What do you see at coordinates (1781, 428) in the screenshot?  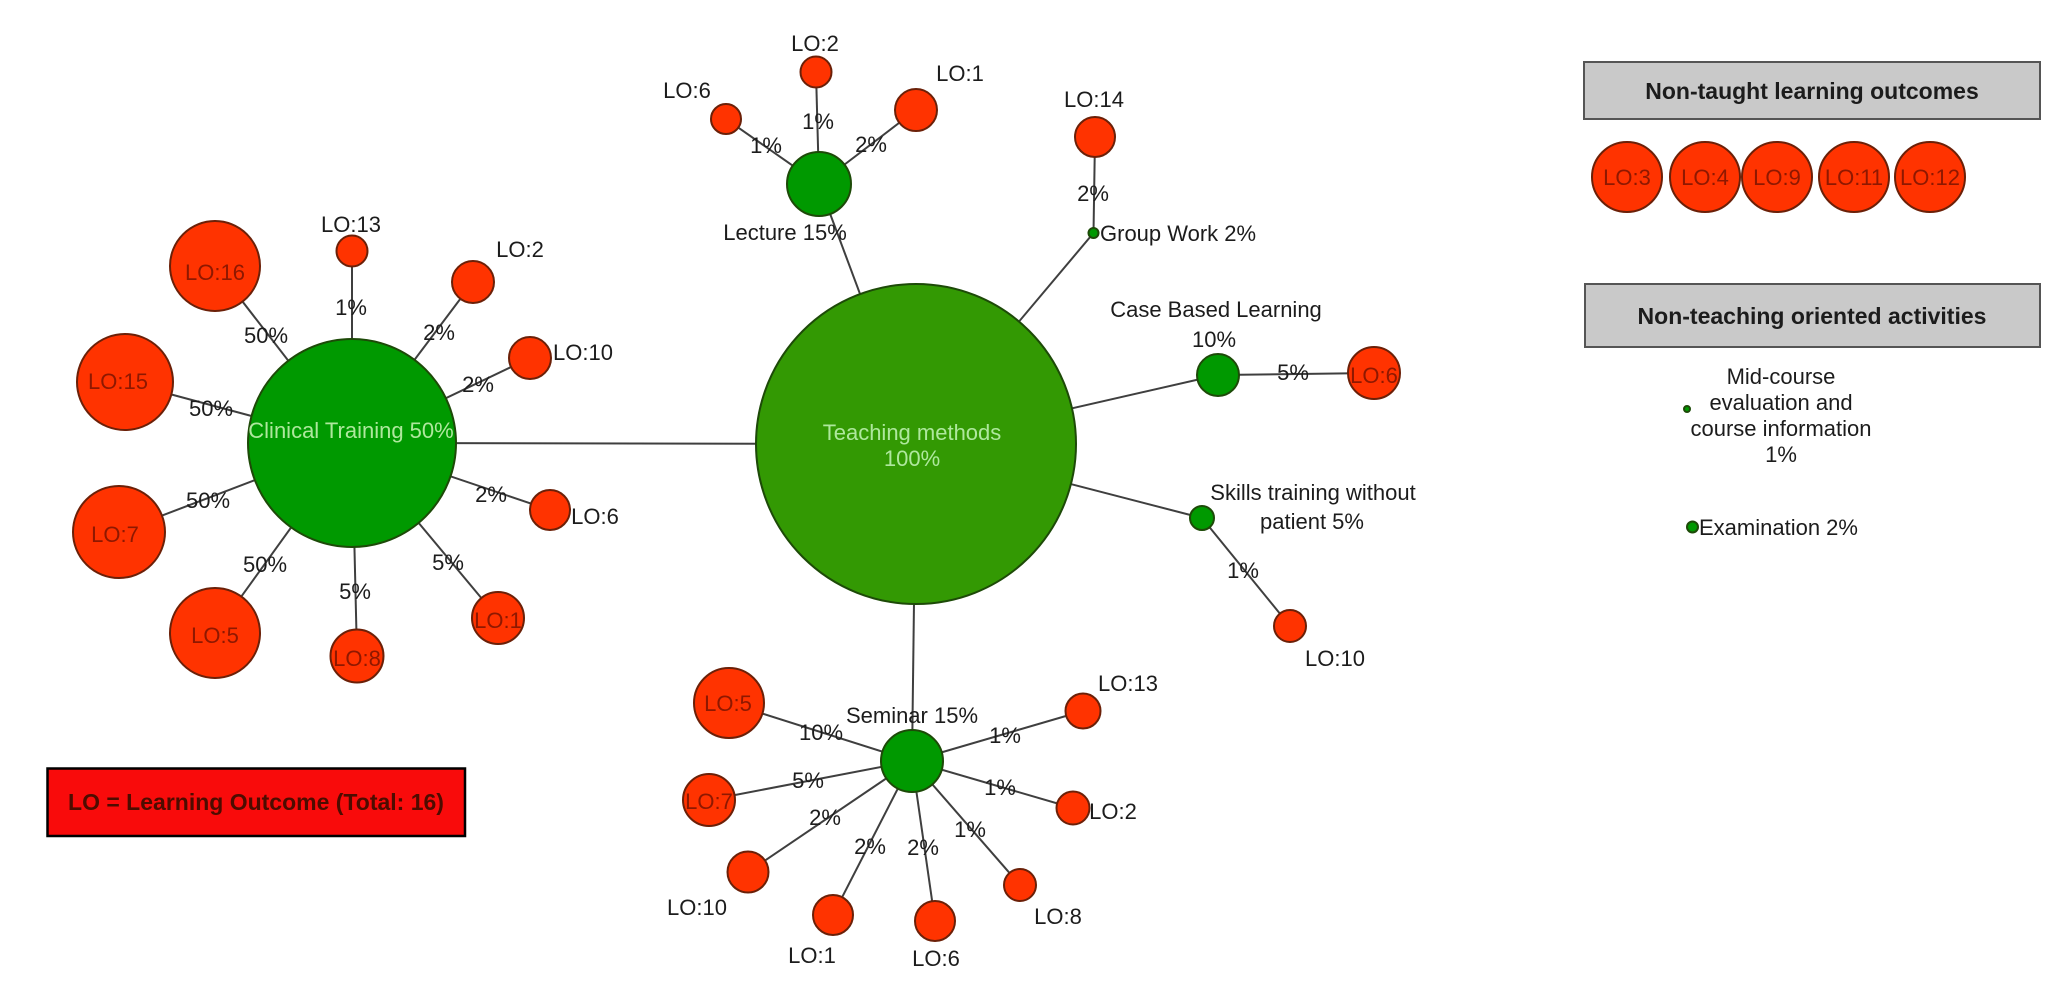 I see `svg-text: course information` at bounding box center [1781, 428].